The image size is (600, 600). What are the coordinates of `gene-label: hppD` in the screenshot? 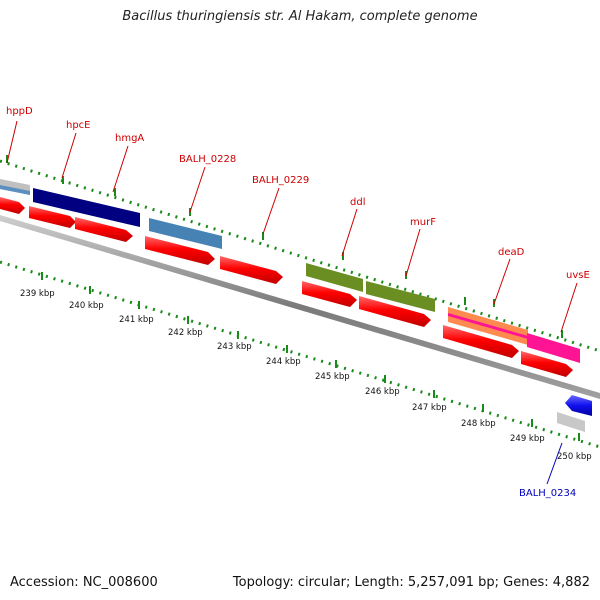 It's located at (19, 111).